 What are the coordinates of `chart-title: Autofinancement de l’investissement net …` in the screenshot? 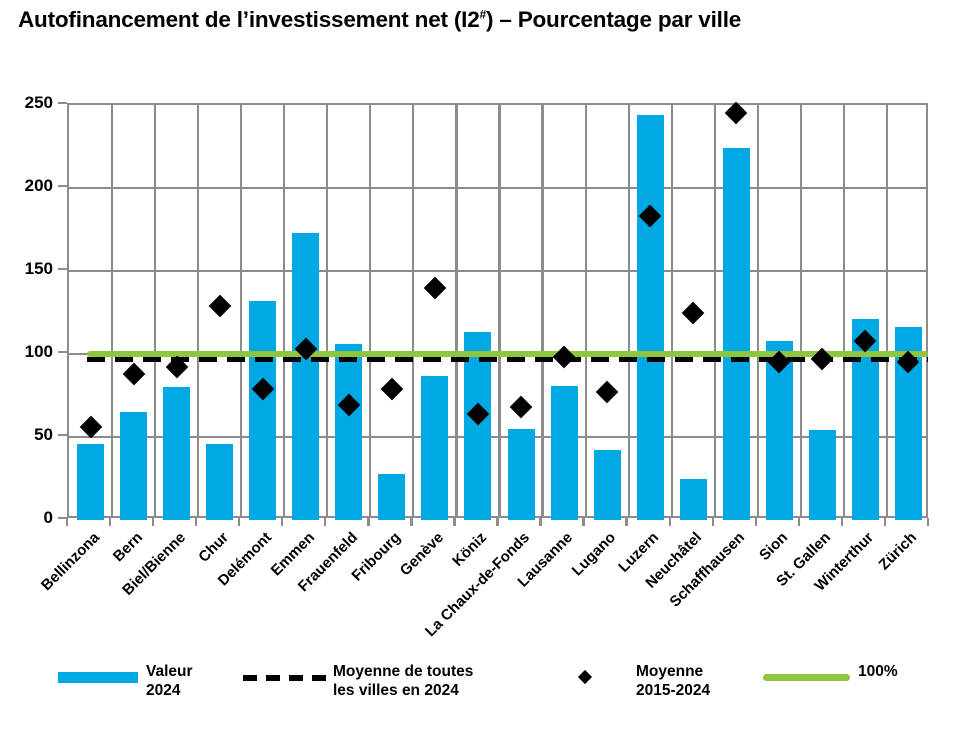 It's located at (485, 20).